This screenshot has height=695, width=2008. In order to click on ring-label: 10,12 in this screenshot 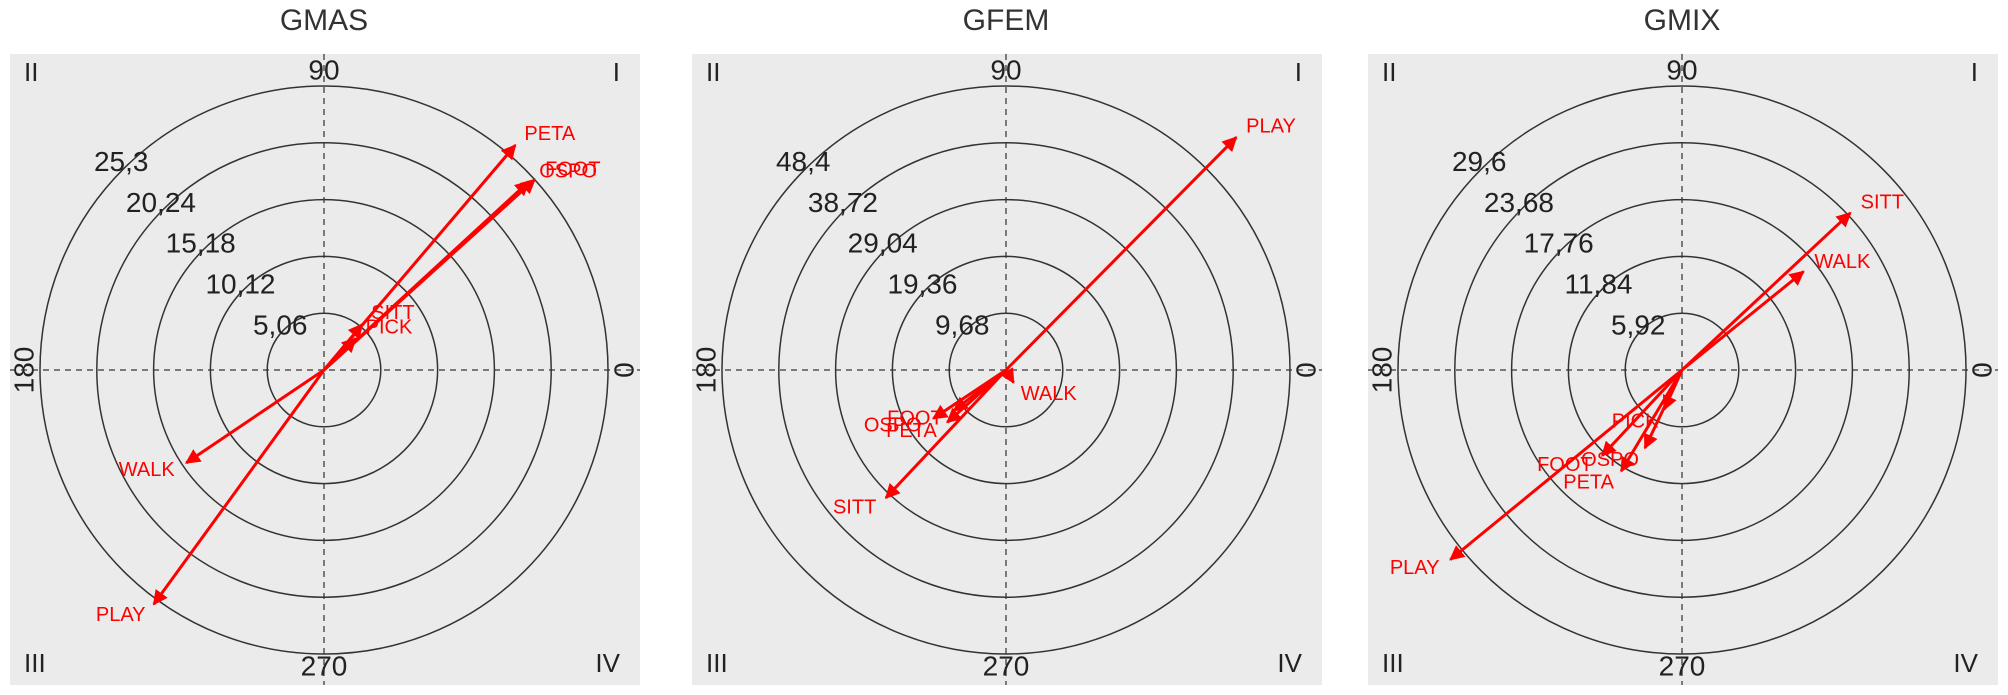, I will do `click(240, 284)`.